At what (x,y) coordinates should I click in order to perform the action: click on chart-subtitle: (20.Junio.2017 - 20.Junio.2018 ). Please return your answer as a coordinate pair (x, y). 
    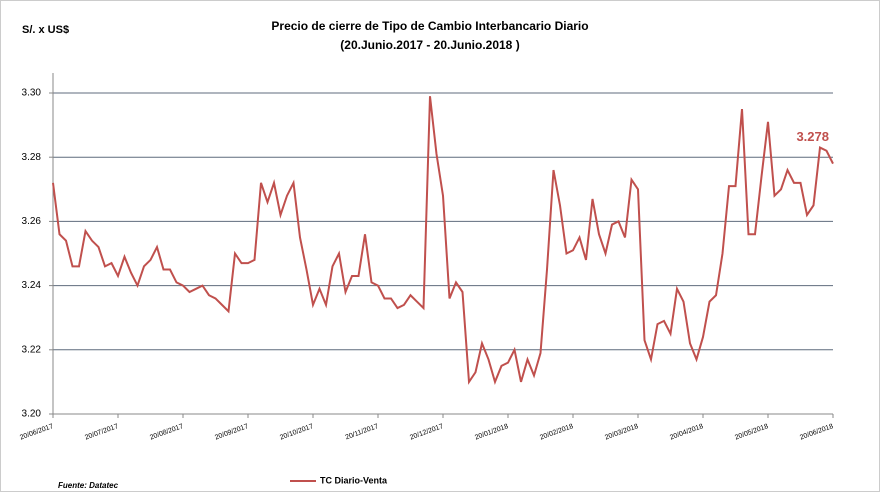
    Looking at the image, I should click on (429, 45).